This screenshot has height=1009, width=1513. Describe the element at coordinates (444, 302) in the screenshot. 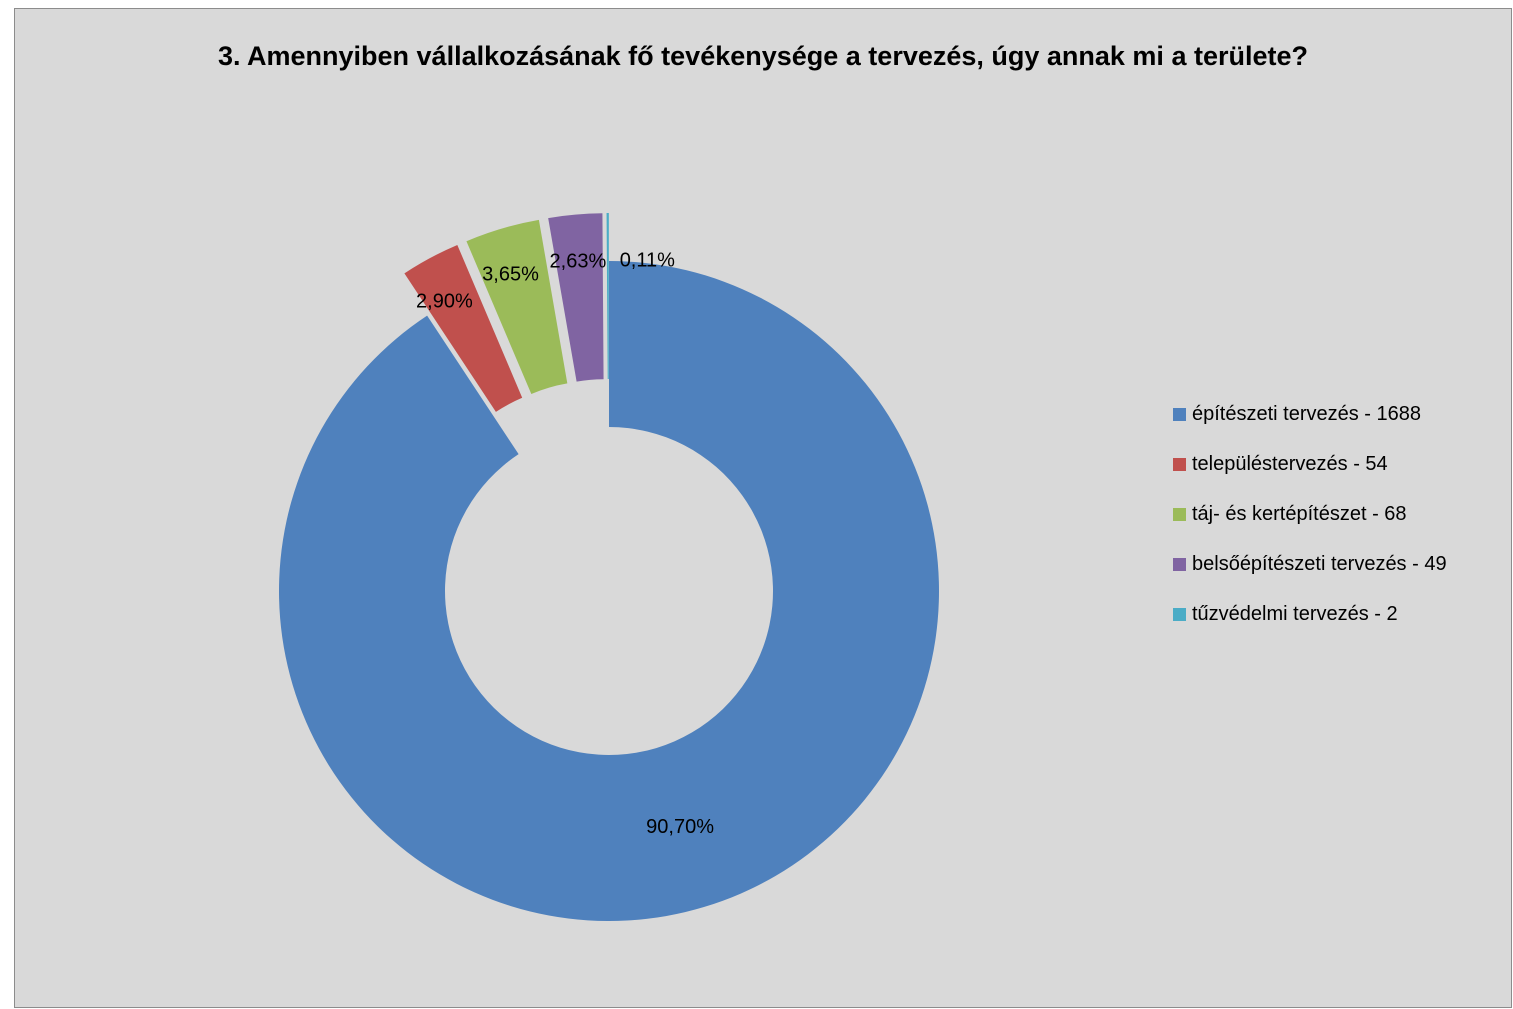

I see `data-label-telepulestervezes: 2,90%` at that location.